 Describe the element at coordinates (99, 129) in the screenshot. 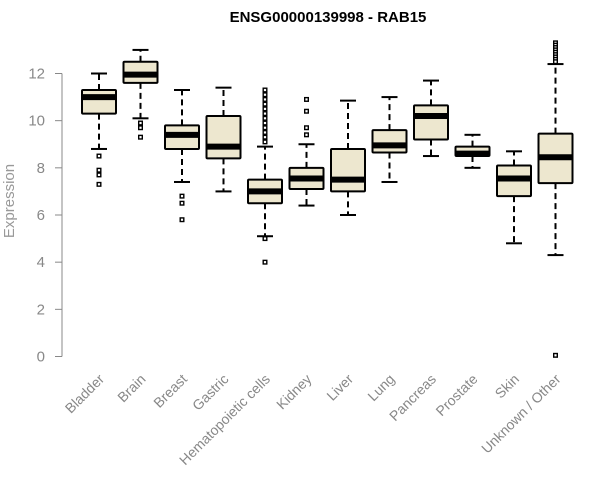

I see `box-bladder` at that location.